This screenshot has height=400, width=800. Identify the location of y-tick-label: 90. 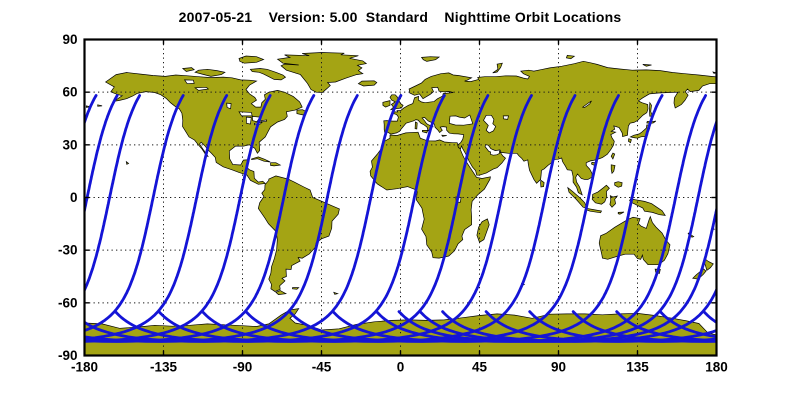
(69, 39).